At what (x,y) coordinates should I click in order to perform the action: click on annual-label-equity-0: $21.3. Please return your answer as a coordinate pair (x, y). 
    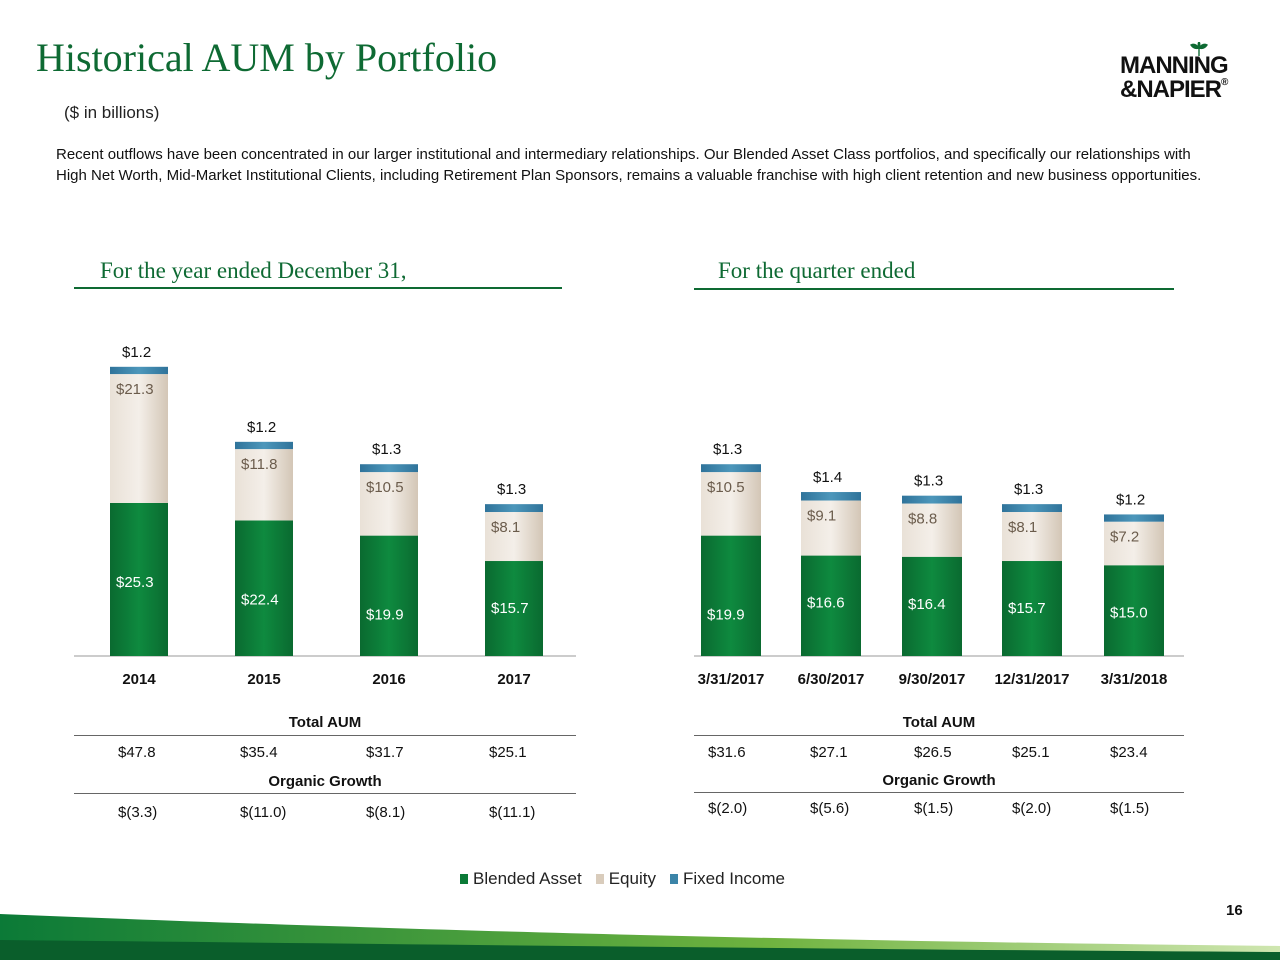
    Looking at the image, I should click on (135, 389).